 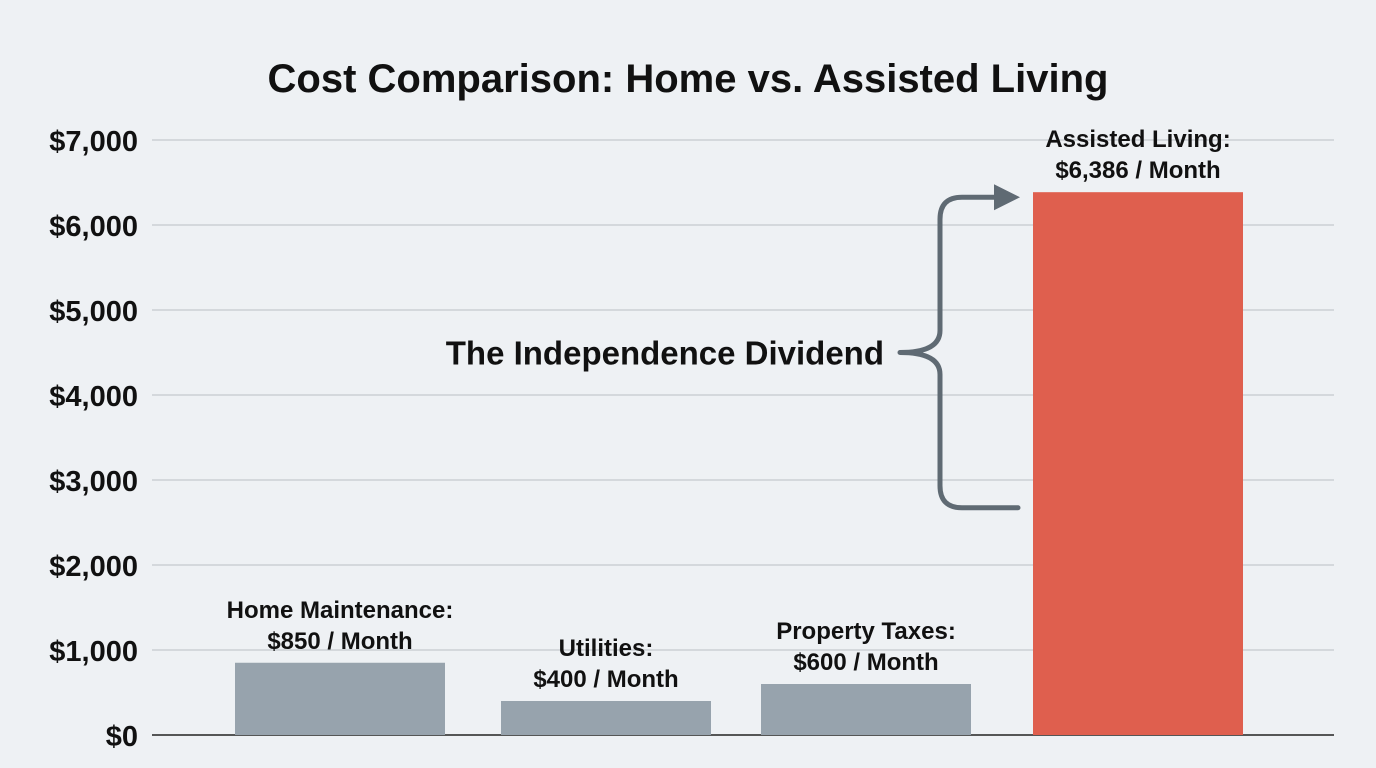 I want to click on bar-data-label: Property Taxes:, so click(x=866, y=631).